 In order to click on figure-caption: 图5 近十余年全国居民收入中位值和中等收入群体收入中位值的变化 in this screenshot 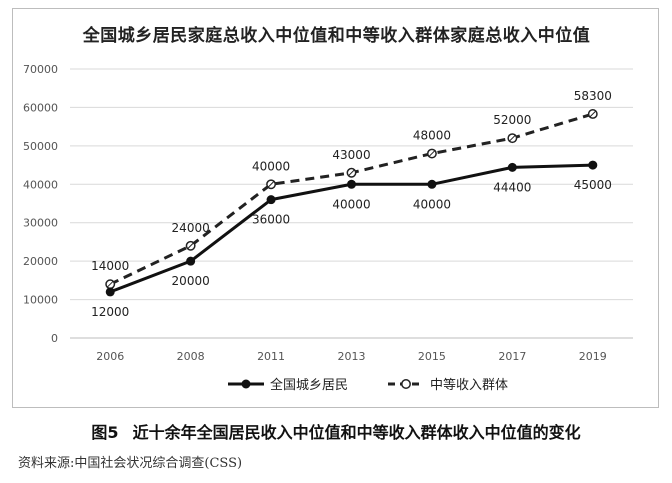, I will do `click(336, 431)`.